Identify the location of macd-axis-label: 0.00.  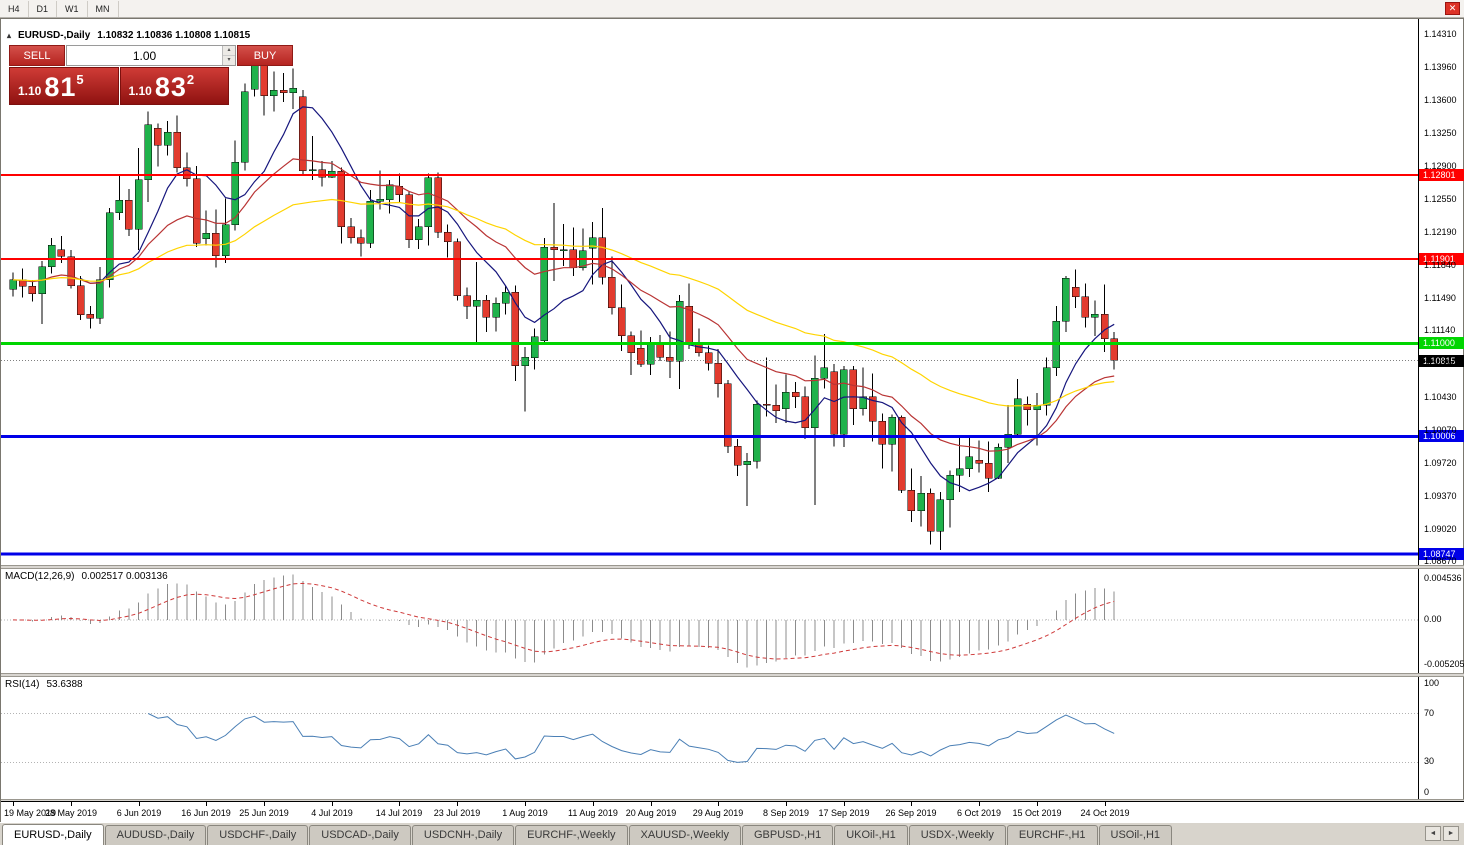
(1433, 619).